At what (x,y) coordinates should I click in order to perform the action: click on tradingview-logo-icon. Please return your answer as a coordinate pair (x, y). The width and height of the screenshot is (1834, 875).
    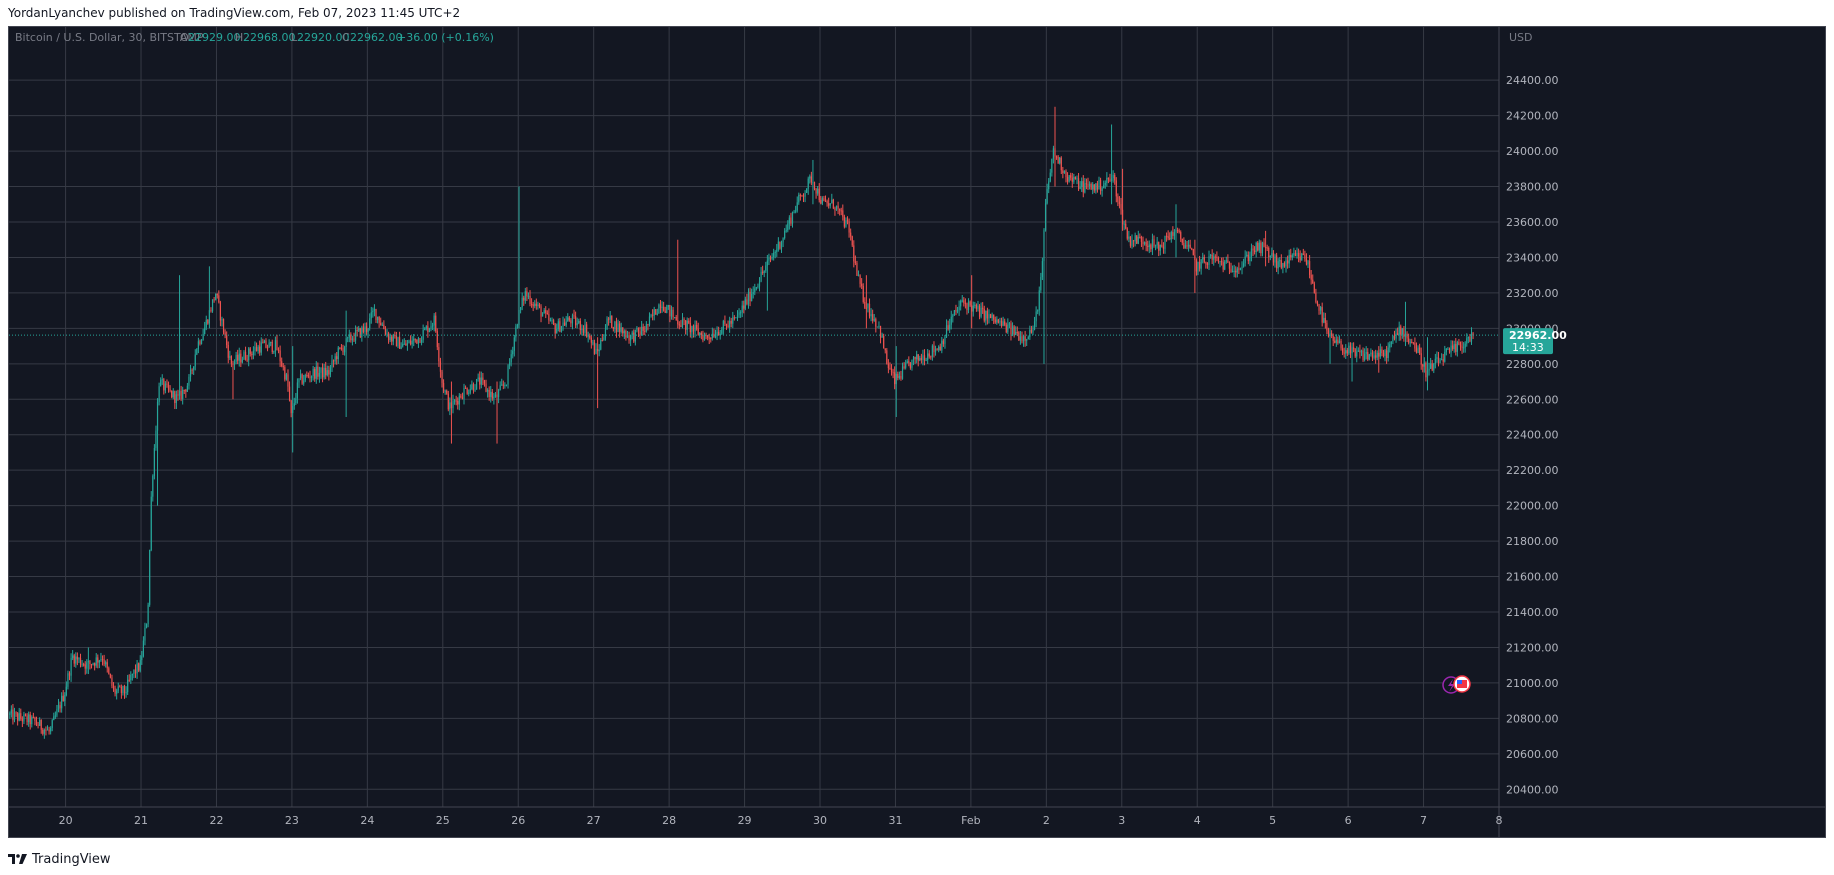
    Looking at the image, I should click on (18, 859).